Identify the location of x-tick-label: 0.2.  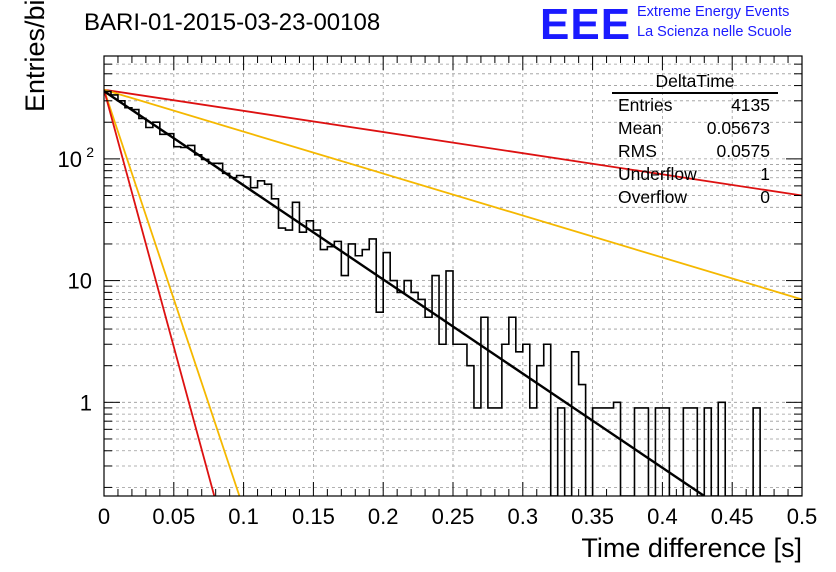
(383, 516).